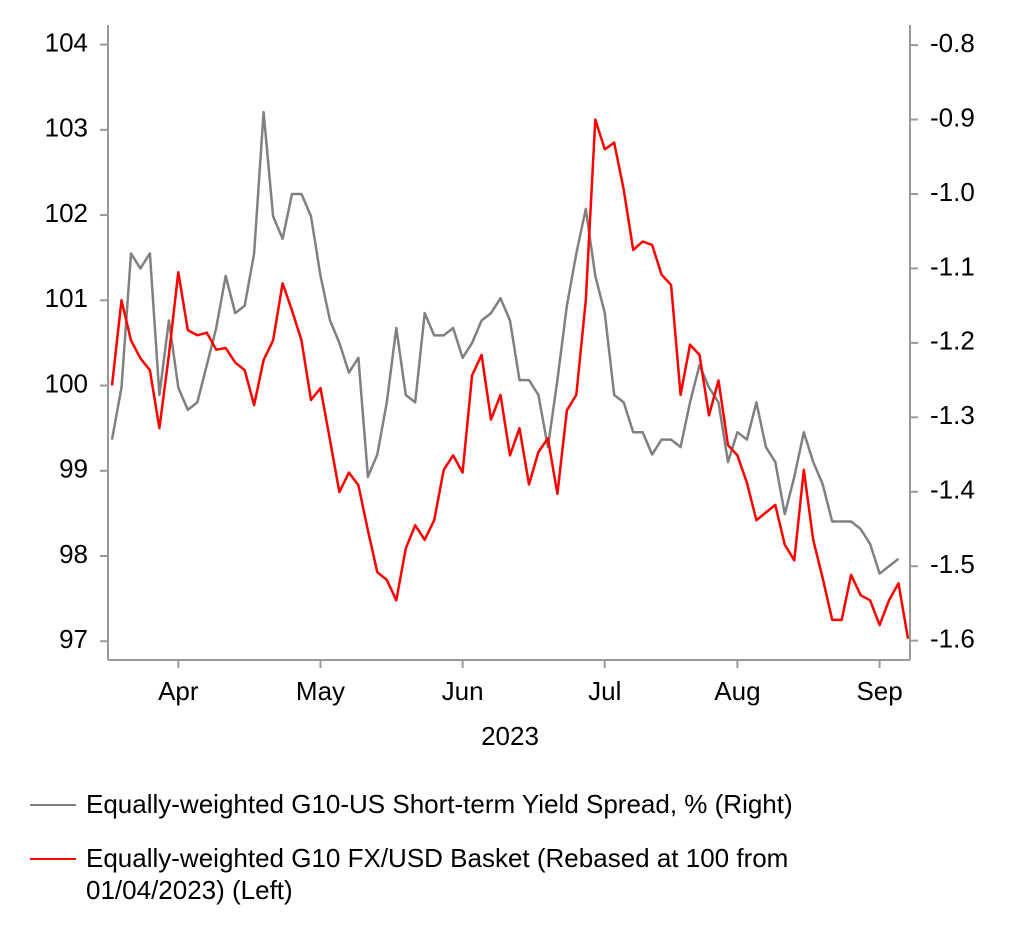 Image resolution: width=1022 pixels, height=949 pixels. Describe the element at coordinates (952, 117) in the screenshot. I see `y2-tick-label: -0.9` at that location.